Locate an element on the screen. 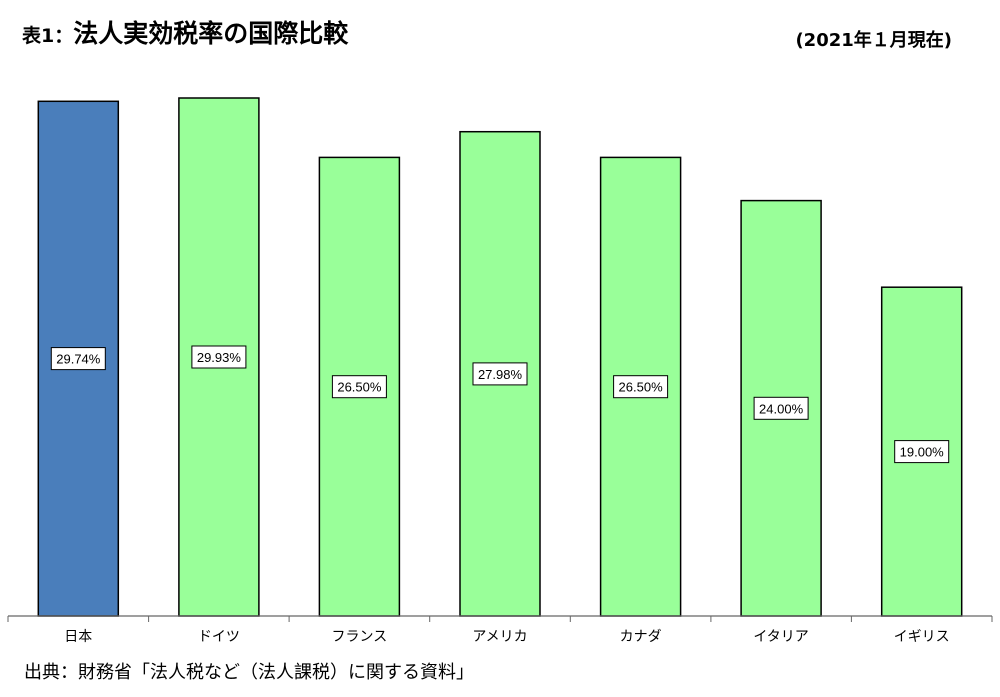 The height and width of the screenshot is (697, 1000). data-label-4: 26.50% is located at coordinates (641, 387).